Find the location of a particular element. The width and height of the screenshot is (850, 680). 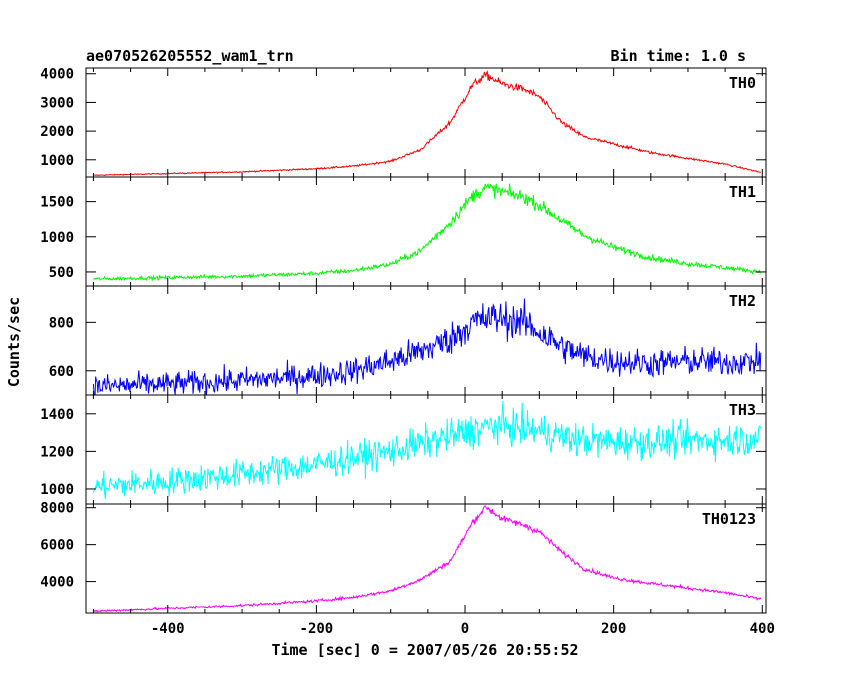

panel-th3: TH3 1000 1200 1400 is located at coordinates (403, 449).